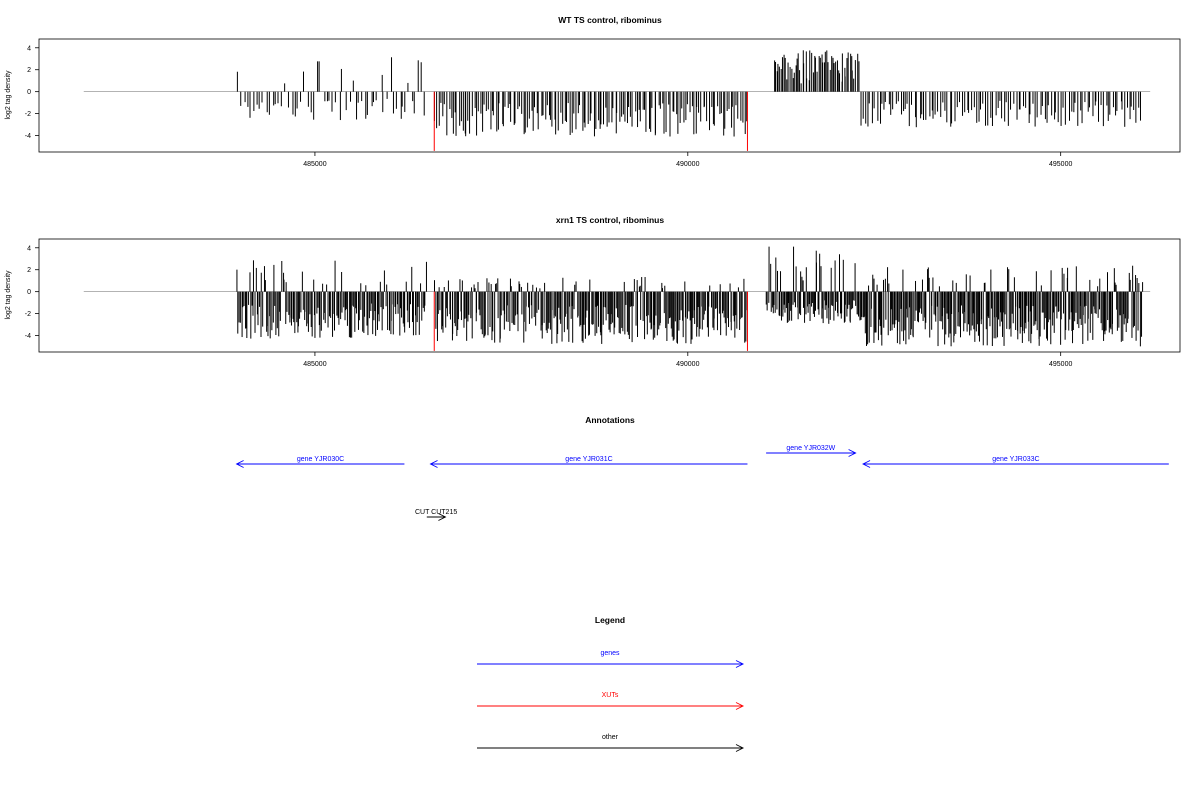  Describe the element at coordinates (610, 420) in the screenshot. I see `annotations-title: Annotations` at that location.